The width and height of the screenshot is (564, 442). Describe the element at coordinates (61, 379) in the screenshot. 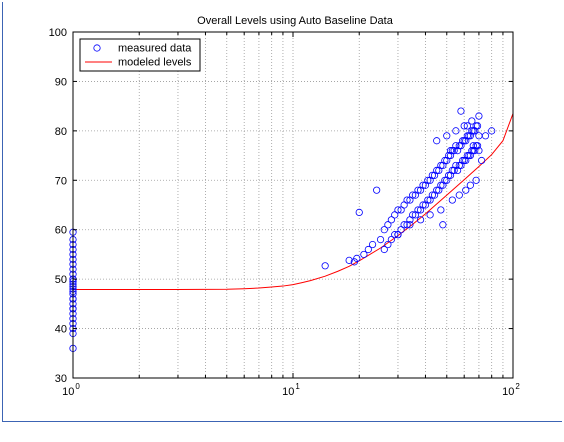

I see `y-tick-label: 30` at that location.